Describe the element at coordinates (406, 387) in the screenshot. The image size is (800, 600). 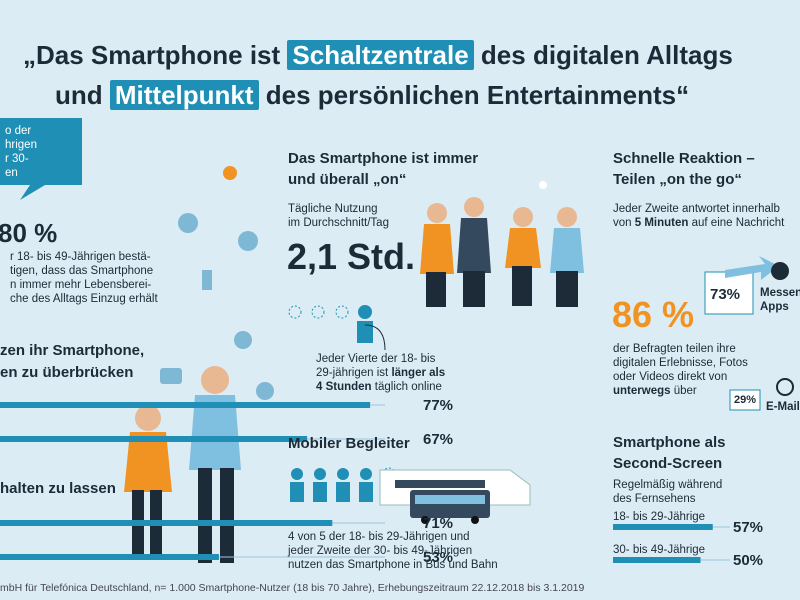
I see `text: täglich online` at that location.